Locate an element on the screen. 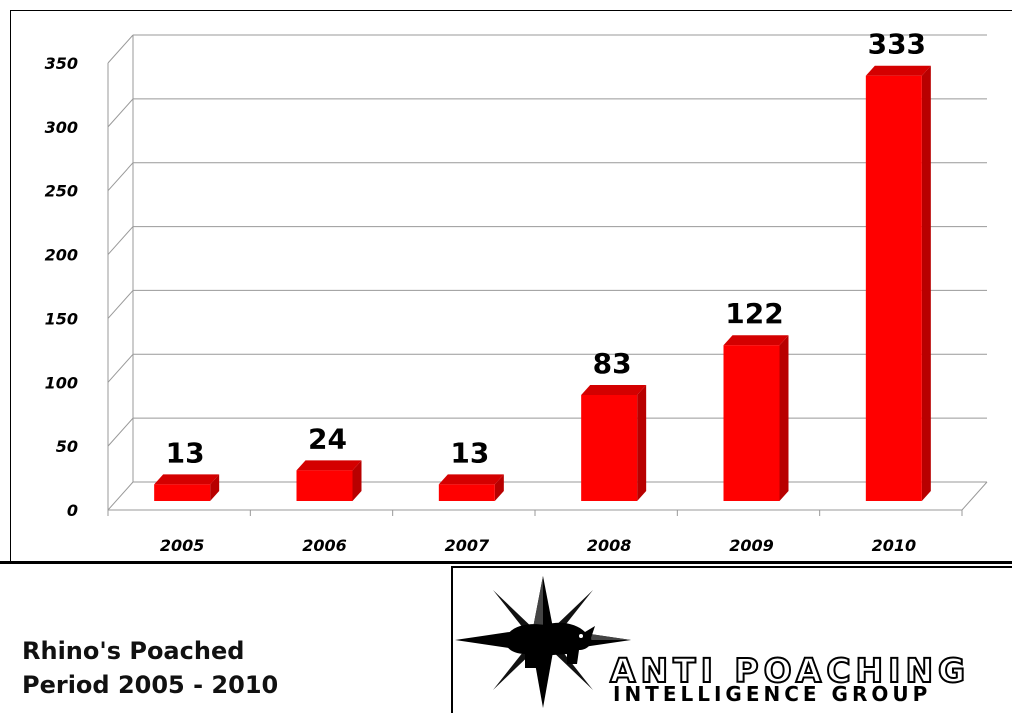 Image resolution: width=1012 pixels, height=713 pixels. y-tick-label: 350 is located at coordinates (61, 63).